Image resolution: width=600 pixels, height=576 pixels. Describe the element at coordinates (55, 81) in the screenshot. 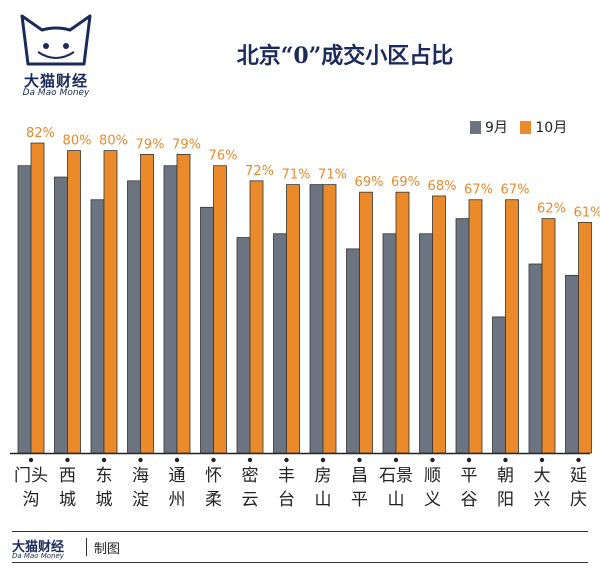

I see `logo-name: 大猫财经` at that location.